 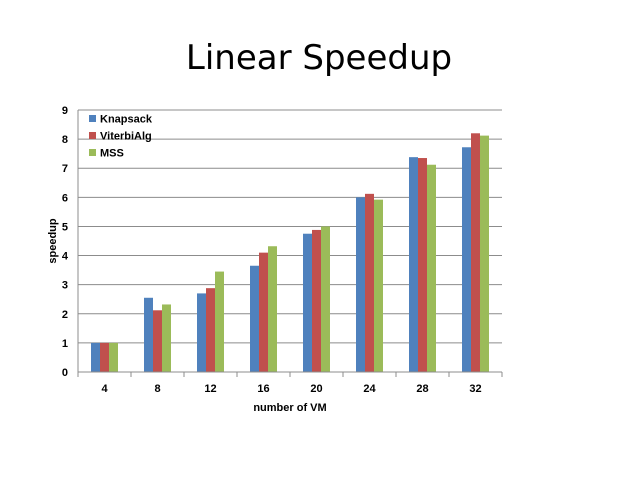 I want to click on x-tick-labels: 4 8 12 16 20 24 28 32, so click(x=291, y=389).